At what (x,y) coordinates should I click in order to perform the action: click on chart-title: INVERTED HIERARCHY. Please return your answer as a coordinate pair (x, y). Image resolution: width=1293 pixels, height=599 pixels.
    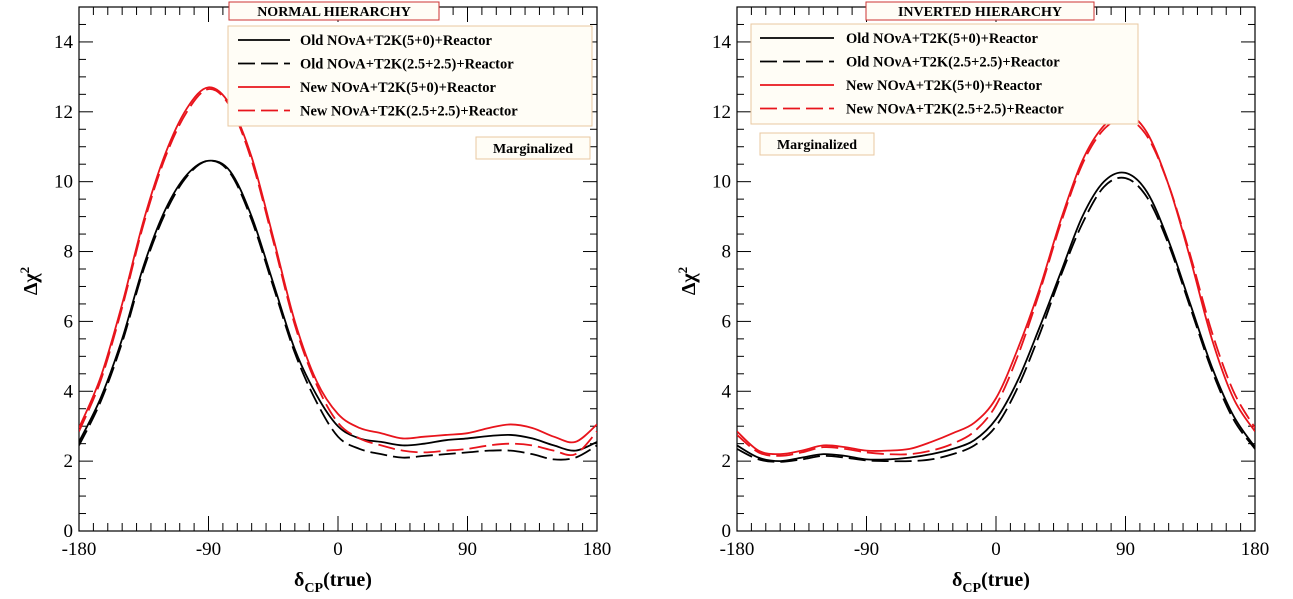
    Looking at the image, I should click on (980, 12).